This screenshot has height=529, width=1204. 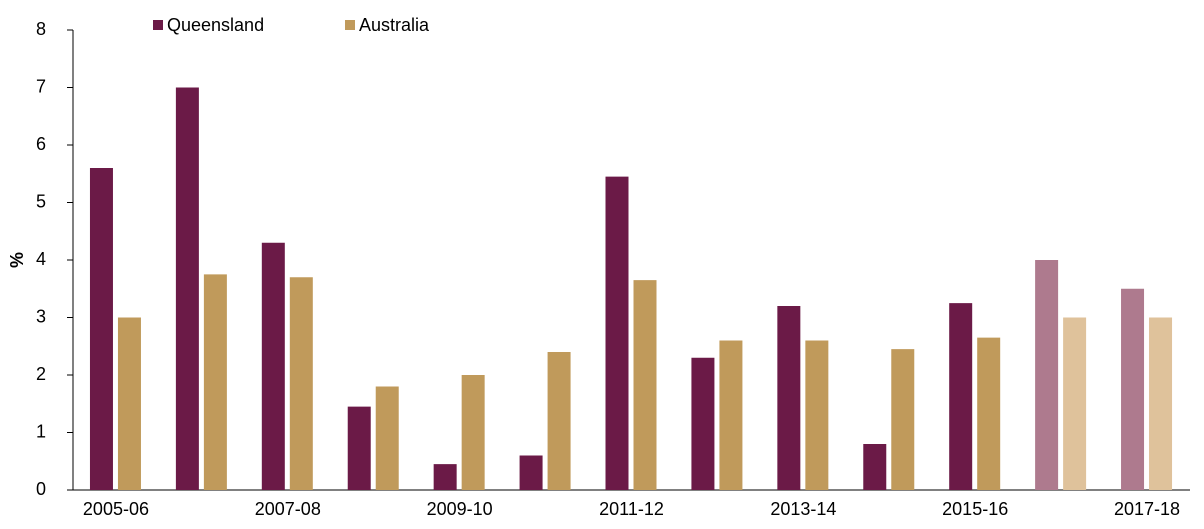 I want to click on y-tick-label: 8, so click(x=41, y=29).